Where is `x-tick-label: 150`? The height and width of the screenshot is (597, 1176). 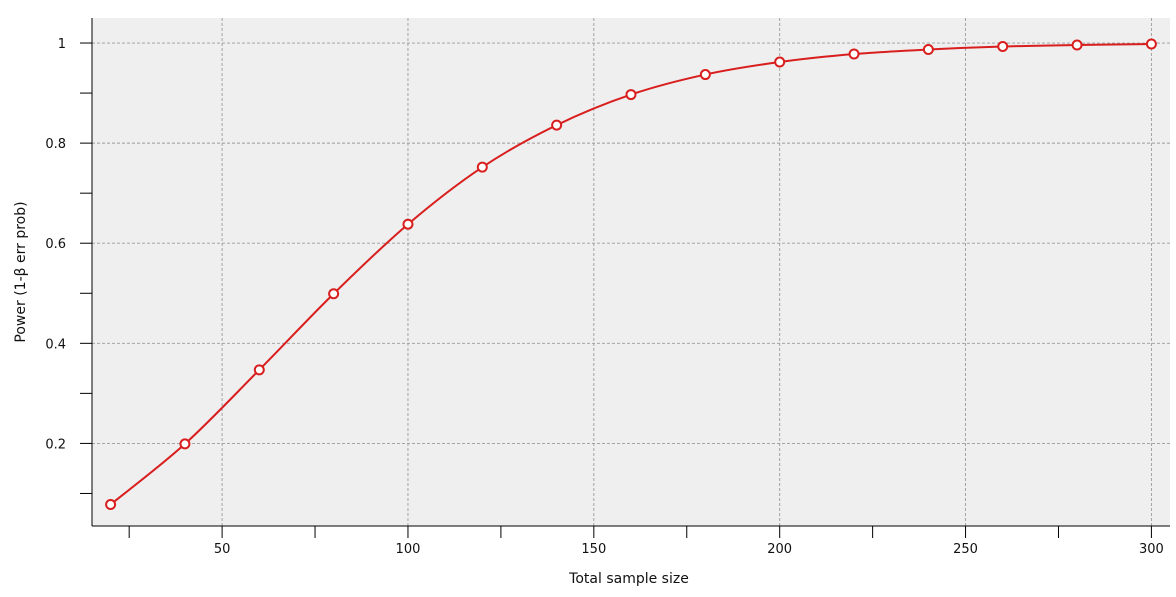 x-tick-label: 150 is located at coordinates (593, 549).